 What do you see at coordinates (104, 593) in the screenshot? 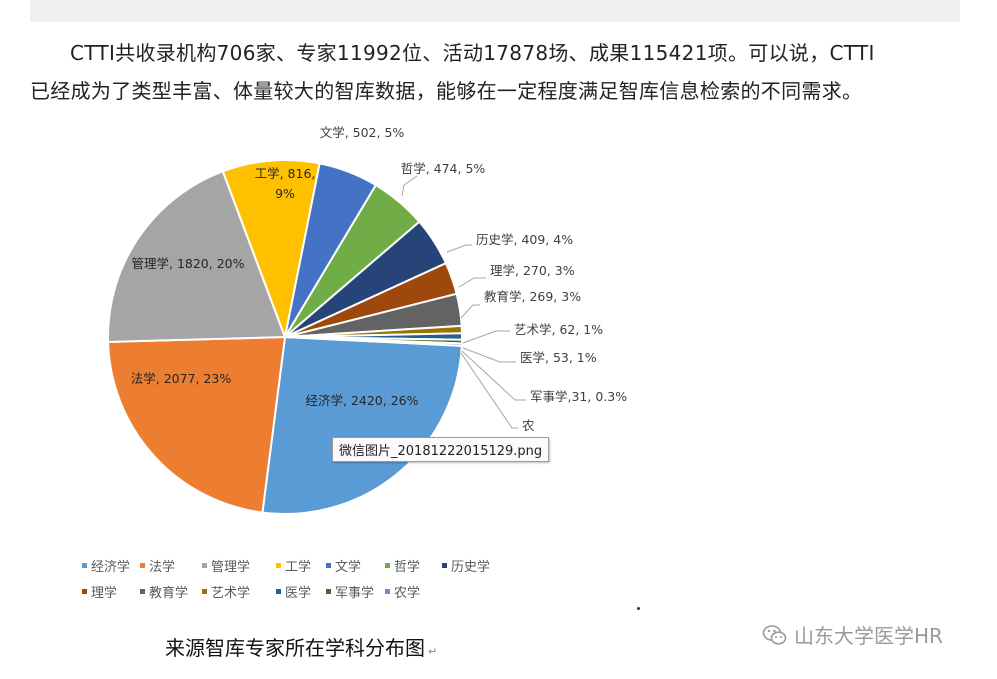
I see `legend-label-理学: 理学` at bounding box center [104, 593].